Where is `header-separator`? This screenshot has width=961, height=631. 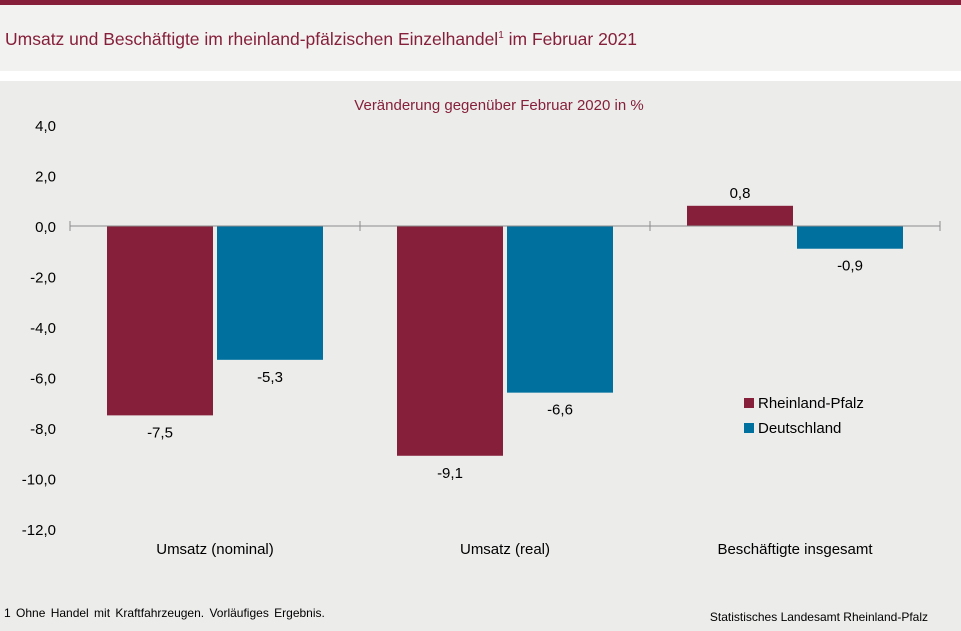
header-separator is located at coordinates (480, 76).